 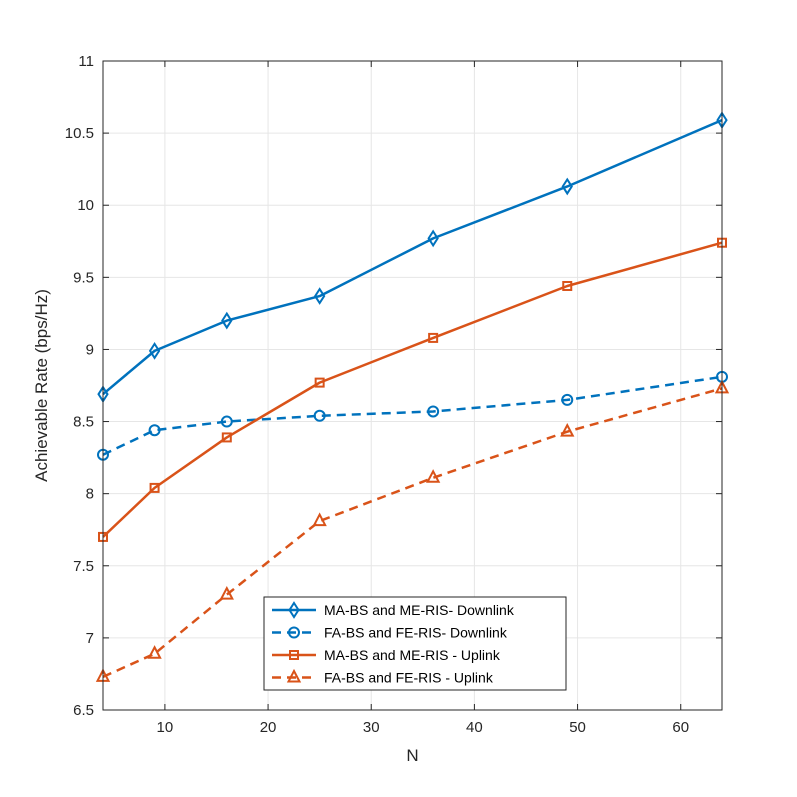 What do you see at coordinates (577, 727) in the screenshot?
I see `x-tick-label: 50` at bounding box center [577, 727].